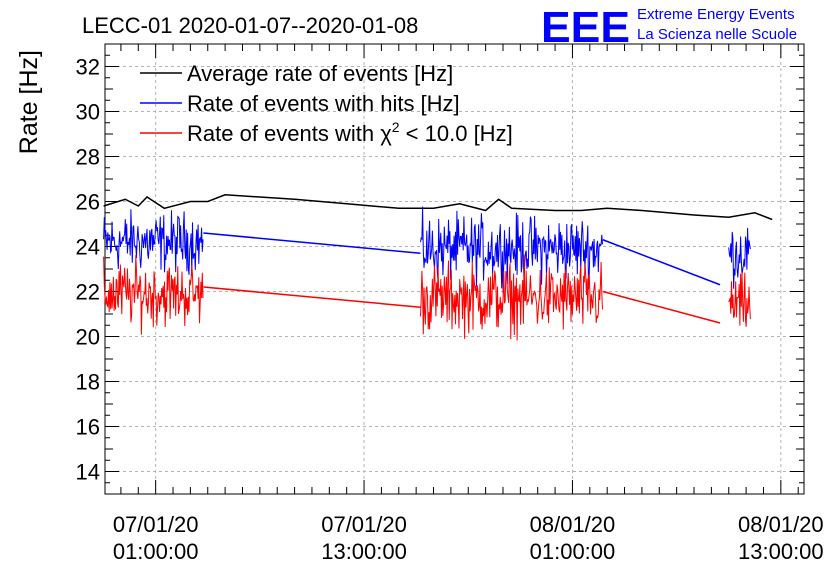 The width and height of the screenshot is (836, 572). Describe the element at coordinates (250, 25) in the screenshot. I see `chart-title: LECC-01 2020-01-07--2020-01-08` at that location.